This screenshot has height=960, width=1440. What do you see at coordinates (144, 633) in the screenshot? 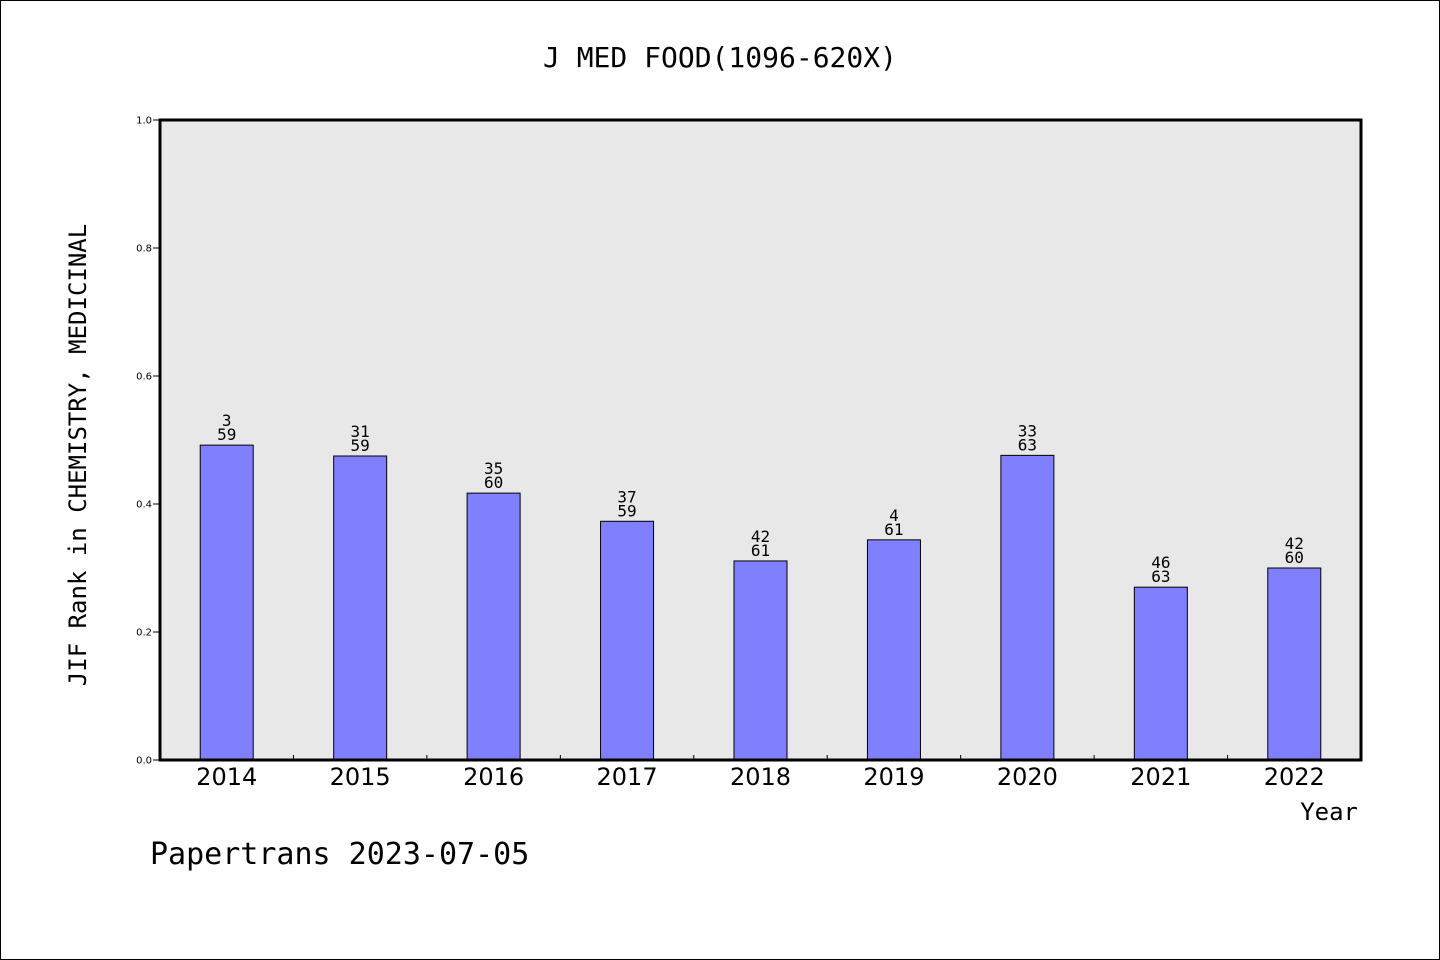
I see `y-tick-label: 0.2` at bounding box center [144, 633].